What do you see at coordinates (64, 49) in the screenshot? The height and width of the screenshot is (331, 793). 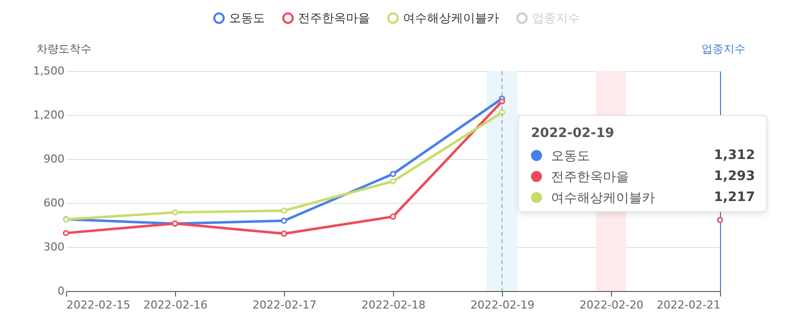 I see `y-axis-title: 차량도착수` at bounding box center [64, 49].